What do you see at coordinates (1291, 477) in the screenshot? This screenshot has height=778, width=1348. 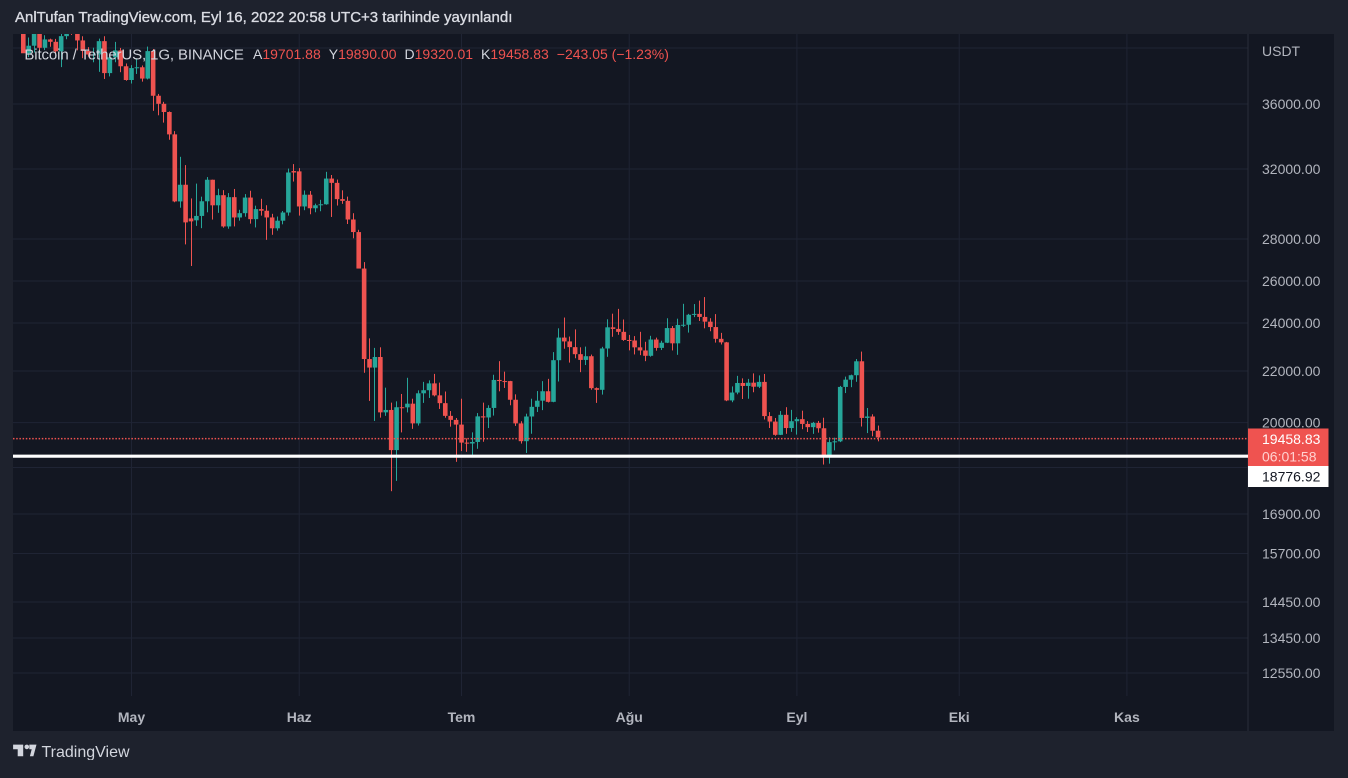 I see `svg-text: 18776.92` at bounding box center [1291, 477].